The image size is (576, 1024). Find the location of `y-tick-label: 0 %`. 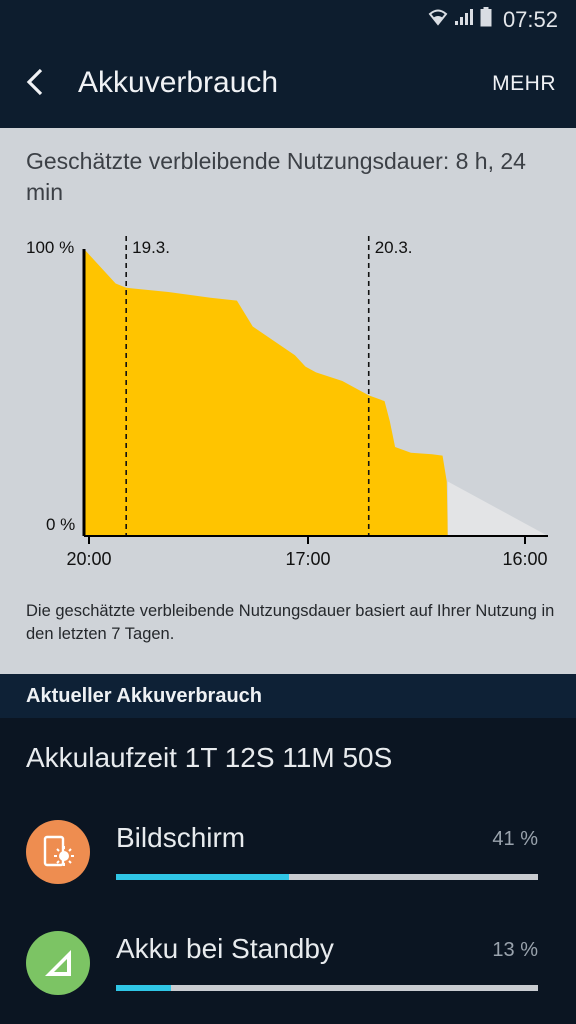

y-tick-label: 0 % is located at coordinates (60, 524).